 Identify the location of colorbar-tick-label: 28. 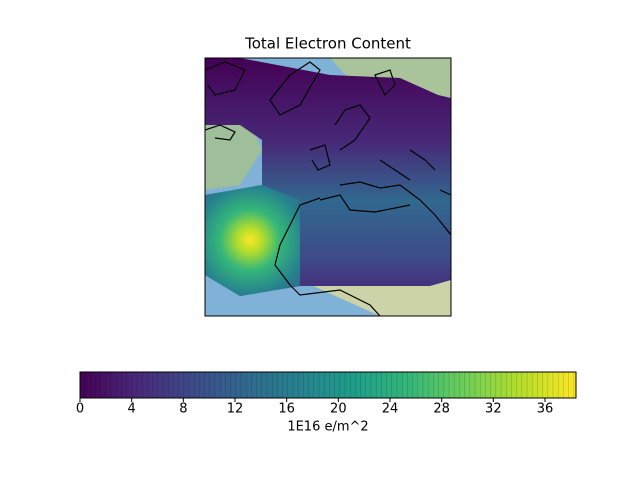
(441, 409).